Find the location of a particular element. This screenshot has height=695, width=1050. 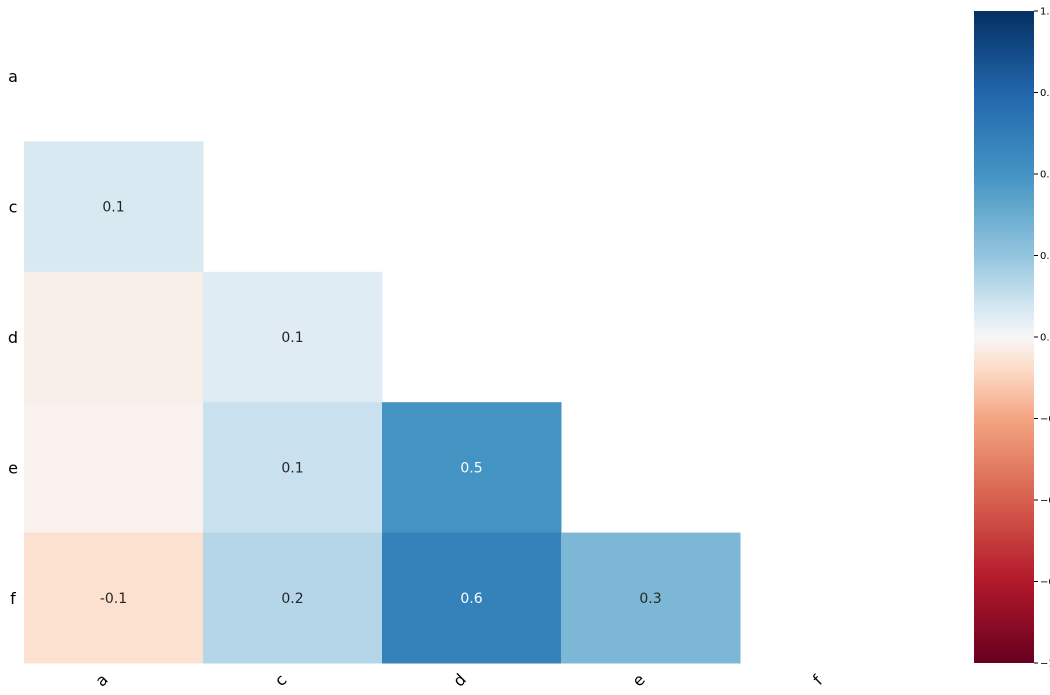

cell-label-c-a: 0.1 is located at coordinates (113, 208).